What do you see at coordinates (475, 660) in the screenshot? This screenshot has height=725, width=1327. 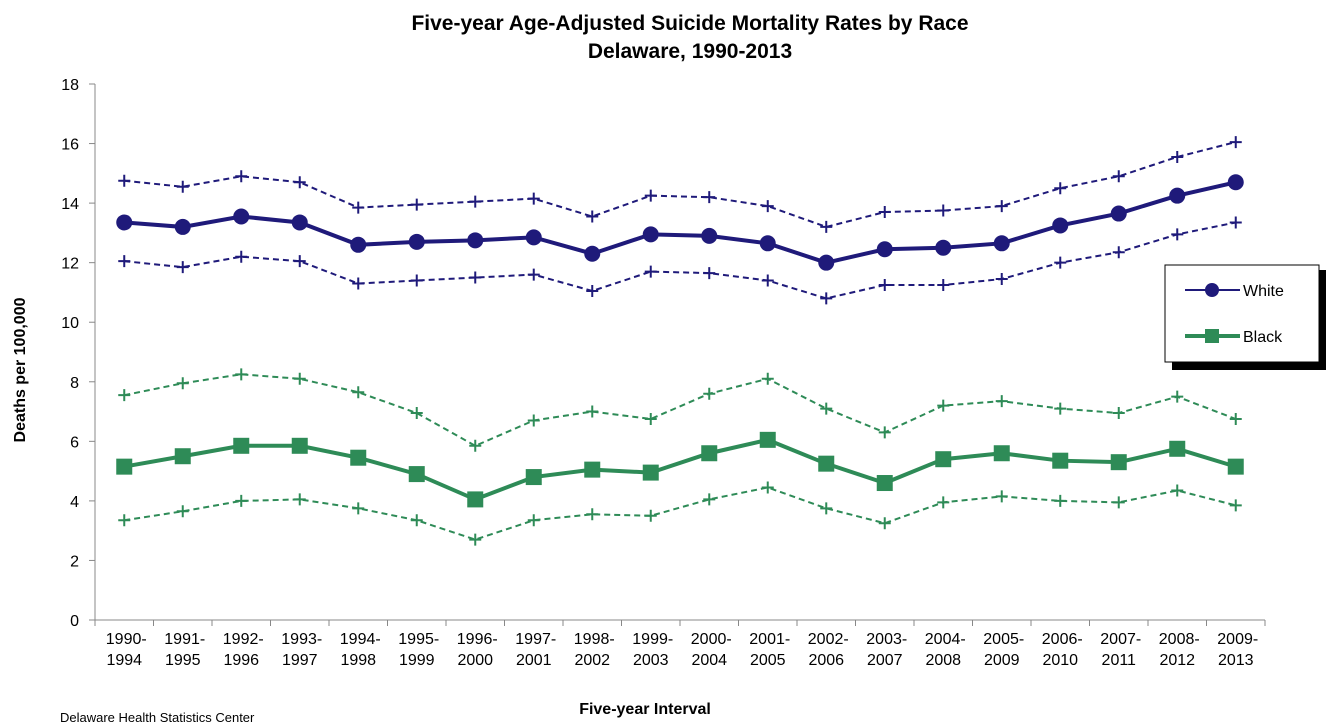 I see `x-tick-label: 2000` at bounding box center [475, 660].